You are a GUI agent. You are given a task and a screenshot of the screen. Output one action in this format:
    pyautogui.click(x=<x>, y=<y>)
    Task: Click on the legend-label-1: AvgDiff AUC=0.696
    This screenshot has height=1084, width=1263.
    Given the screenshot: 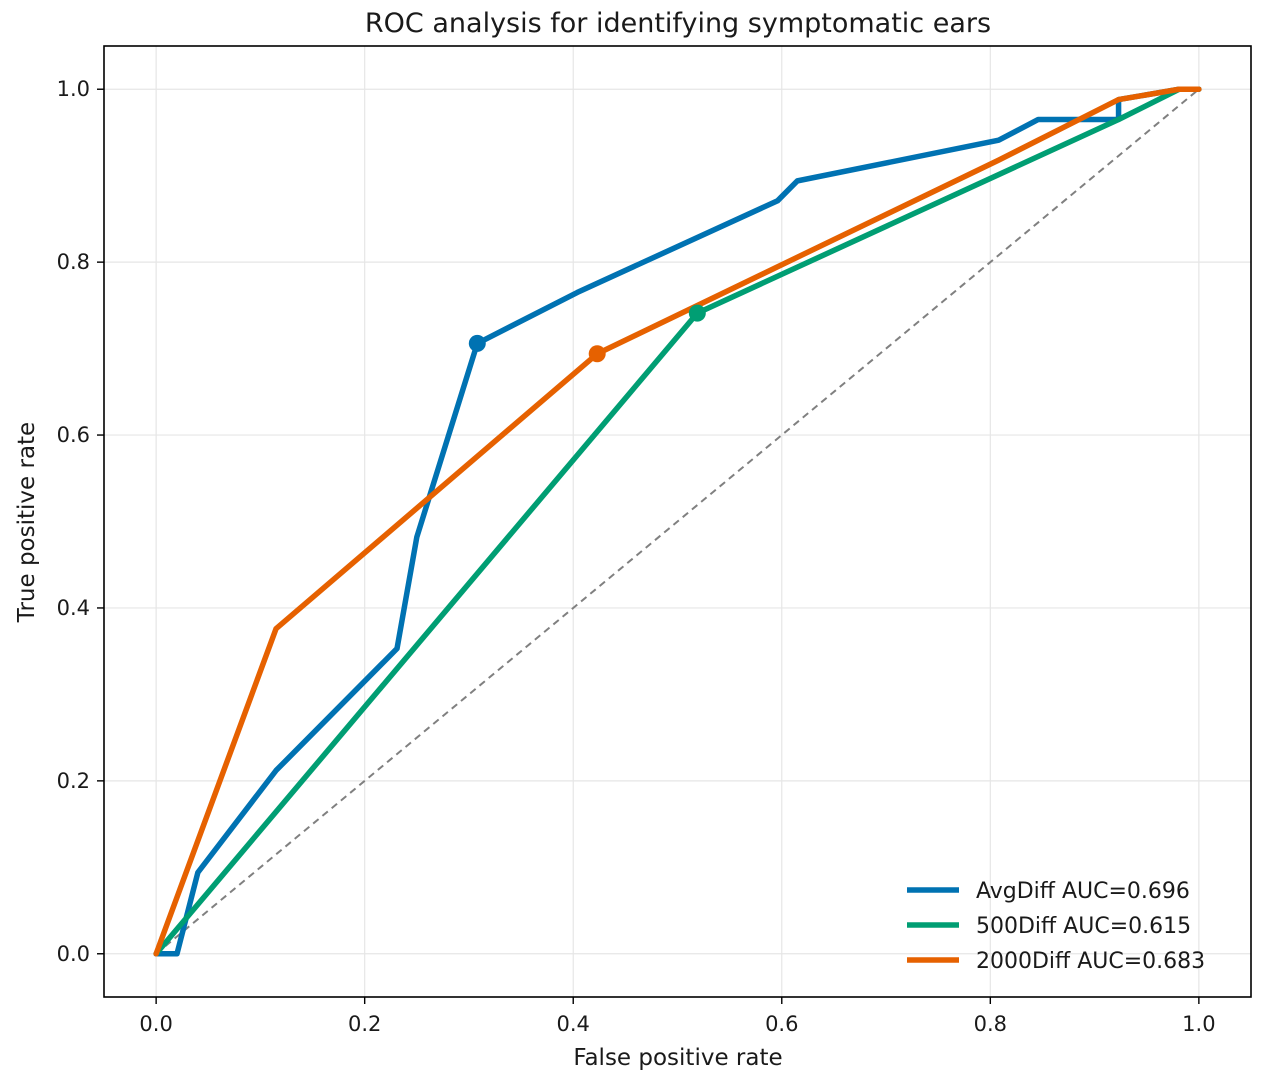 What is the action you would take?
    pyautogui.click(x=1083, y=891)
    